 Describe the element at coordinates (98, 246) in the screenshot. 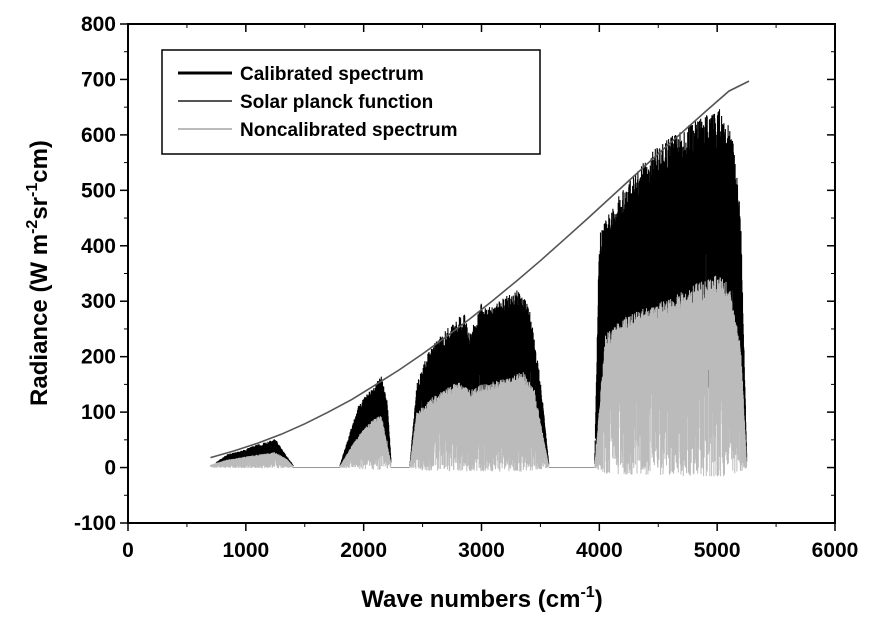

I see `y-tick-label: 400` at that location.